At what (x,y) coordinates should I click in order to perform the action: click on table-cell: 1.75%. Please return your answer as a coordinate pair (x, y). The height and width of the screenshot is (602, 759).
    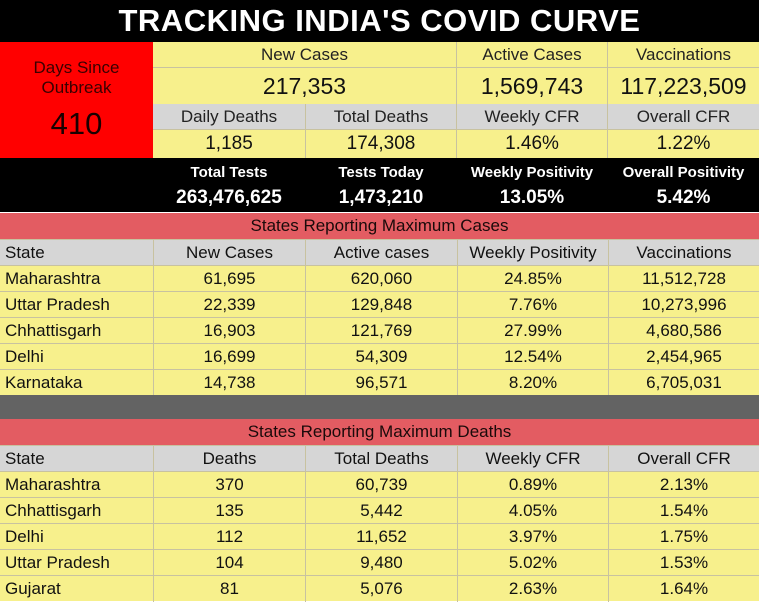
    Looking at the image, I should click on (683, 537).